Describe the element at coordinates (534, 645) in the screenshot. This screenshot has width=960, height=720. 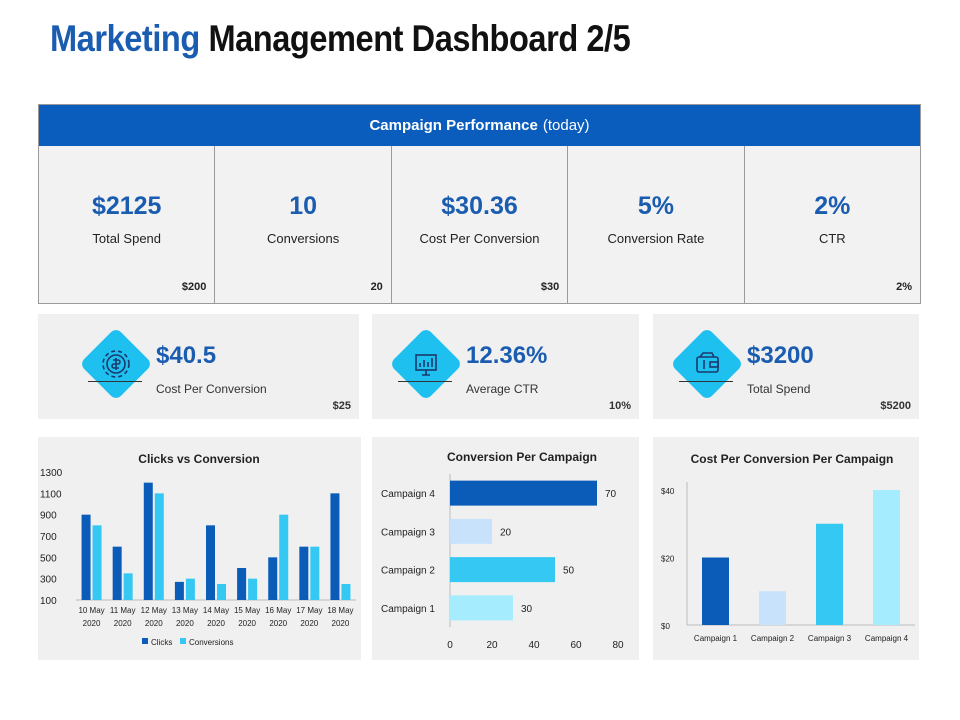
I see `x-tick-label: 40` at that location.